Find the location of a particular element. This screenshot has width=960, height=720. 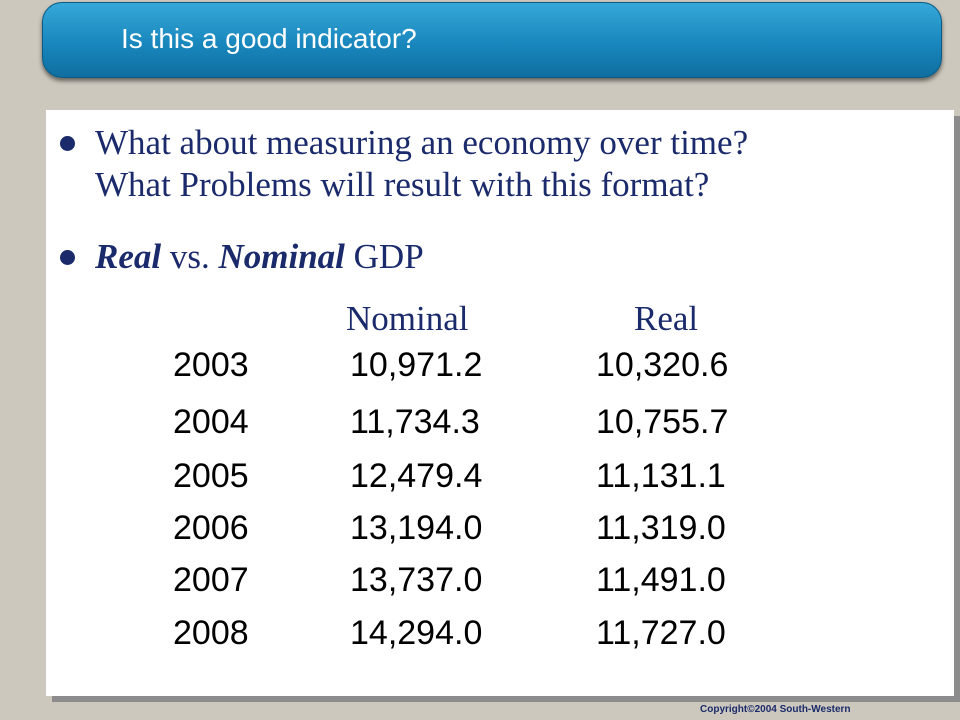

column-header-real: Real is located at coordinates (666, 318).